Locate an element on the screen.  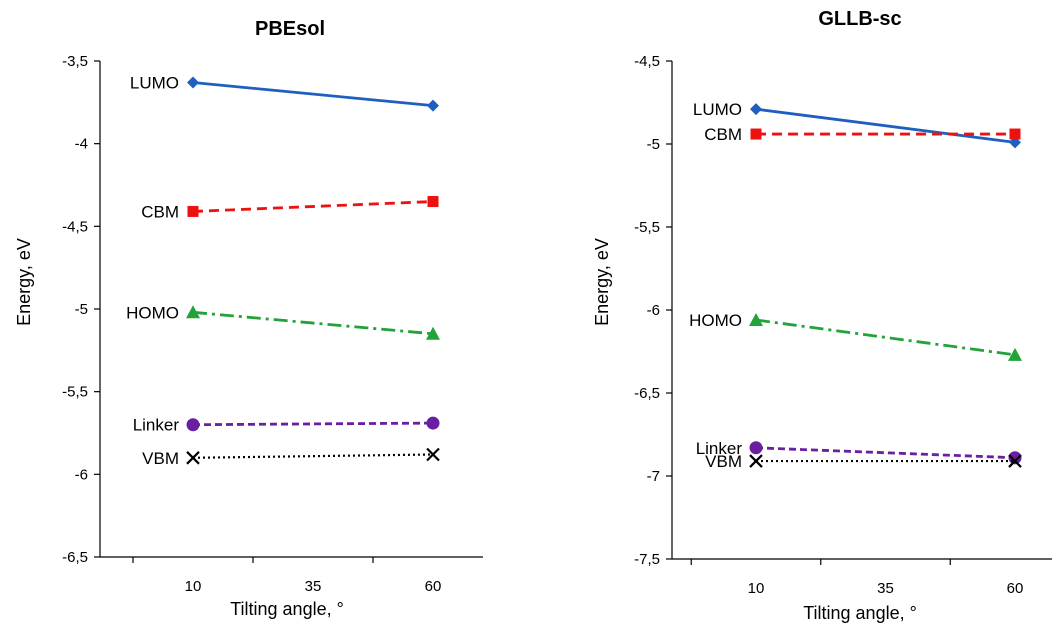
y-tick-label: -7,5 is located at coordinates (647, 559).